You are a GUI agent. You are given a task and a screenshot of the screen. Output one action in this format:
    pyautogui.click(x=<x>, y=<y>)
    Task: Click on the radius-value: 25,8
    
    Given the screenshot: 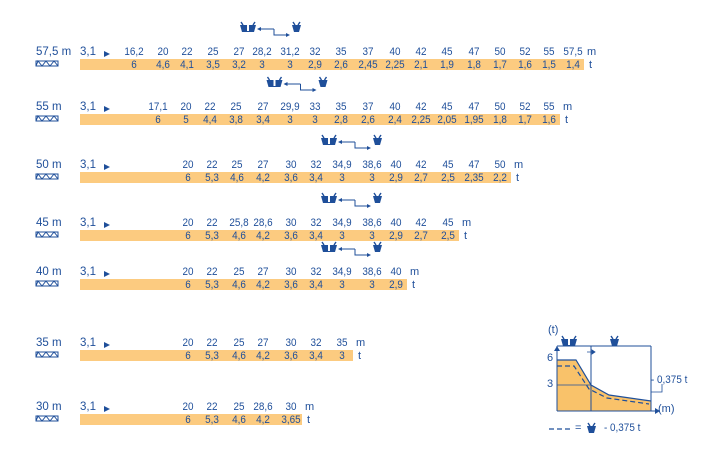 What is the action you would take?
    pyautogui.click(x=239, y=223)
    